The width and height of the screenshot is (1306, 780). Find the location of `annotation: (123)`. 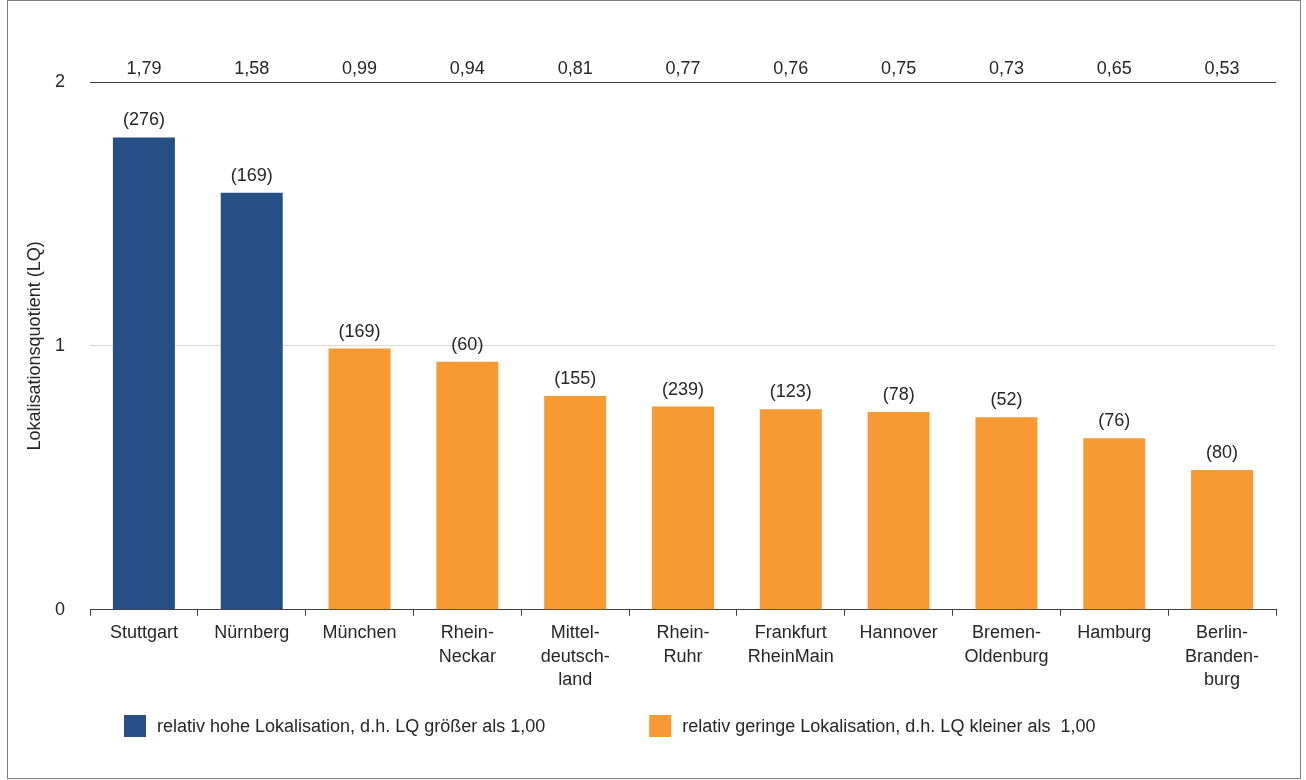

annotation: (123) is located at coordinates (790, 391).